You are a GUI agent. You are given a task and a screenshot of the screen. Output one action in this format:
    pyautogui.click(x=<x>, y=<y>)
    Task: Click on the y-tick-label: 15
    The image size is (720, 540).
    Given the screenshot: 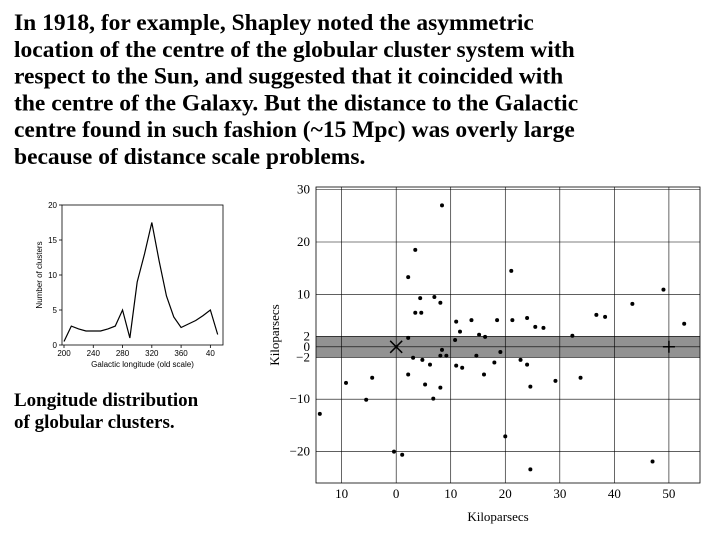 What is the action you would take?
    pyautogui.click(x=52, y=240)
    